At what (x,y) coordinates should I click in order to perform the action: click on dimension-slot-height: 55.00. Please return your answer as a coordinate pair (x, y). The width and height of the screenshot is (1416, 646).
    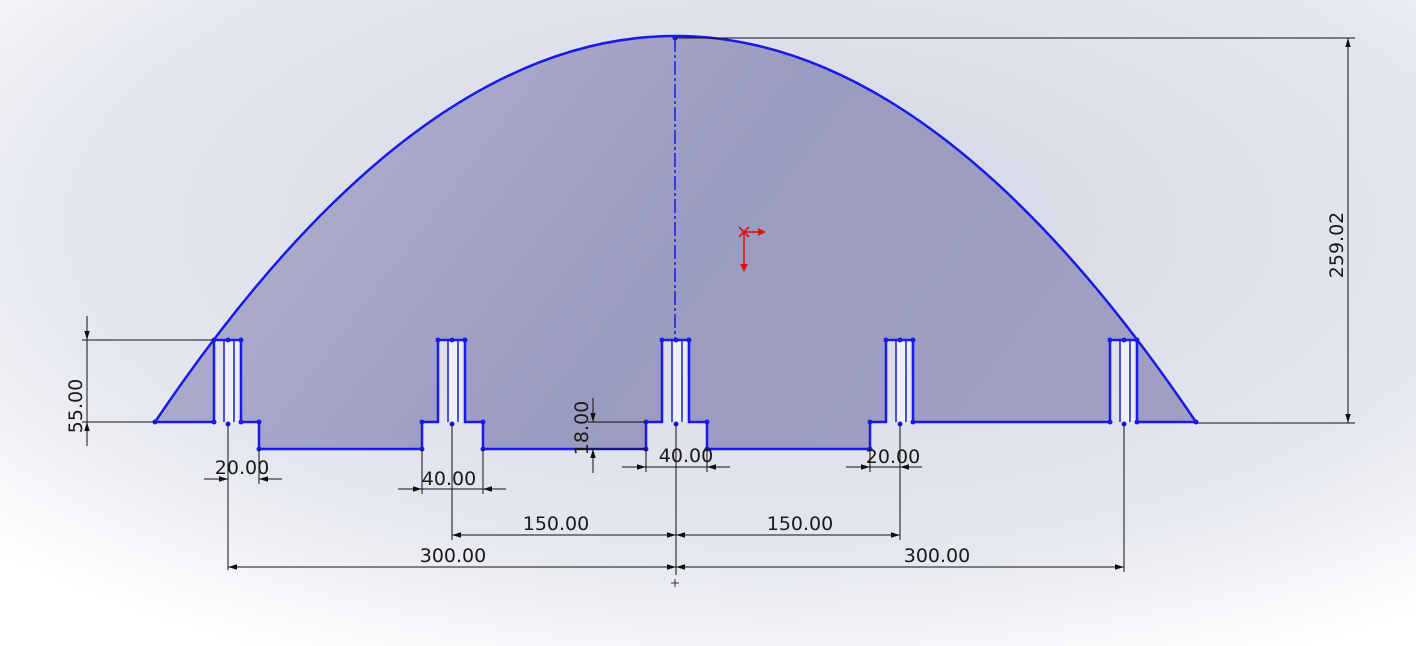
    Looking at the image, I should click on (139, 381).